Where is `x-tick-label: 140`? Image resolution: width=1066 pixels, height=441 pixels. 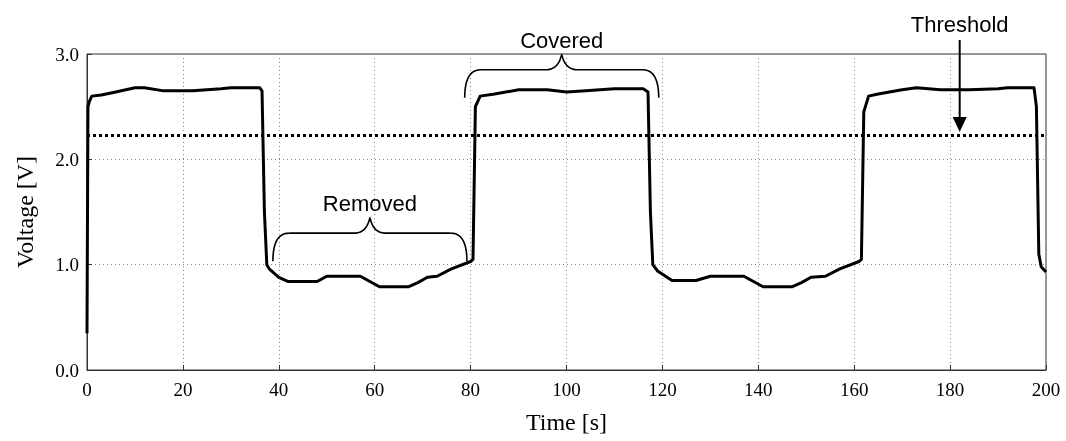 x-tick-label: 140 is located at coordinates (758, 389).